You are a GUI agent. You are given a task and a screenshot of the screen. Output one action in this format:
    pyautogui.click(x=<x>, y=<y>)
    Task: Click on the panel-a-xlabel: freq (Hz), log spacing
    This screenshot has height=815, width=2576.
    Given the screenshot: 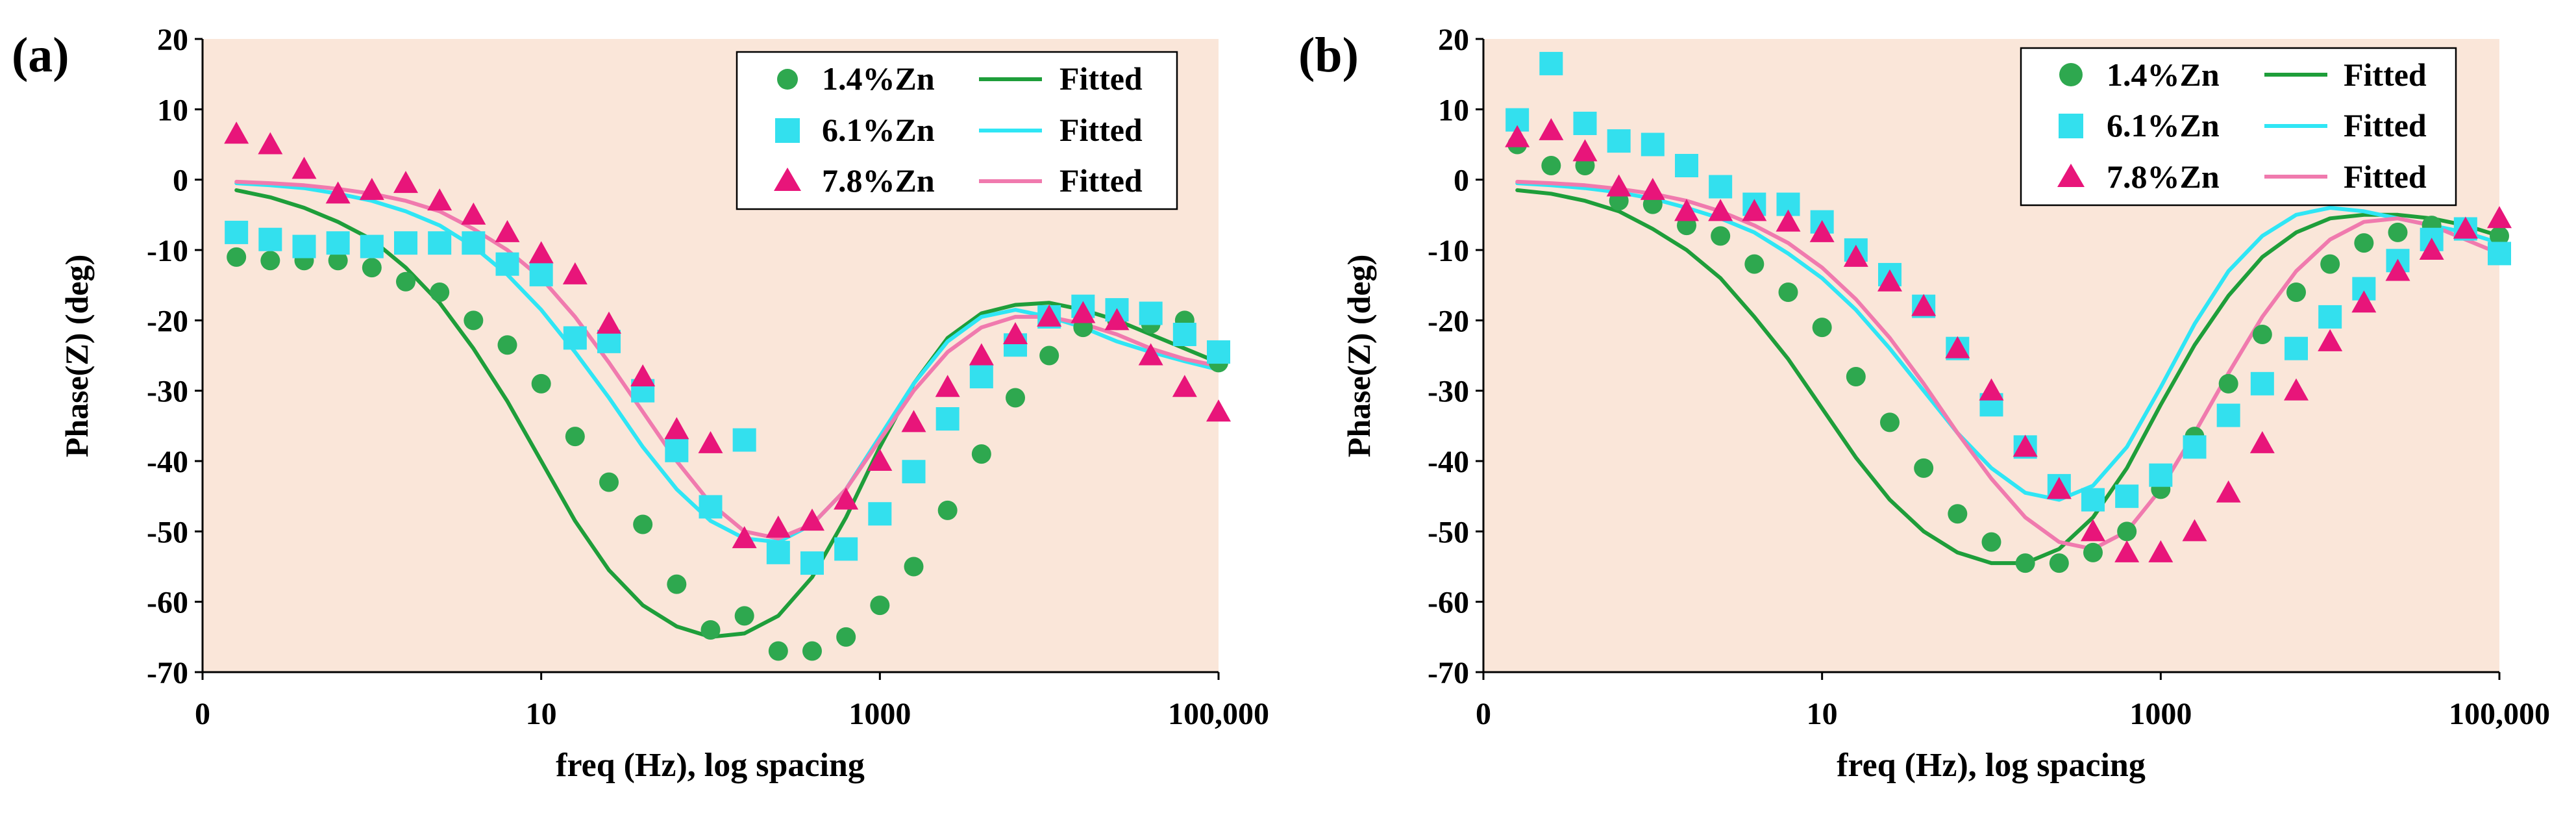 What is the action you would take?
    pyautogui.click(x=710, y=765)
    